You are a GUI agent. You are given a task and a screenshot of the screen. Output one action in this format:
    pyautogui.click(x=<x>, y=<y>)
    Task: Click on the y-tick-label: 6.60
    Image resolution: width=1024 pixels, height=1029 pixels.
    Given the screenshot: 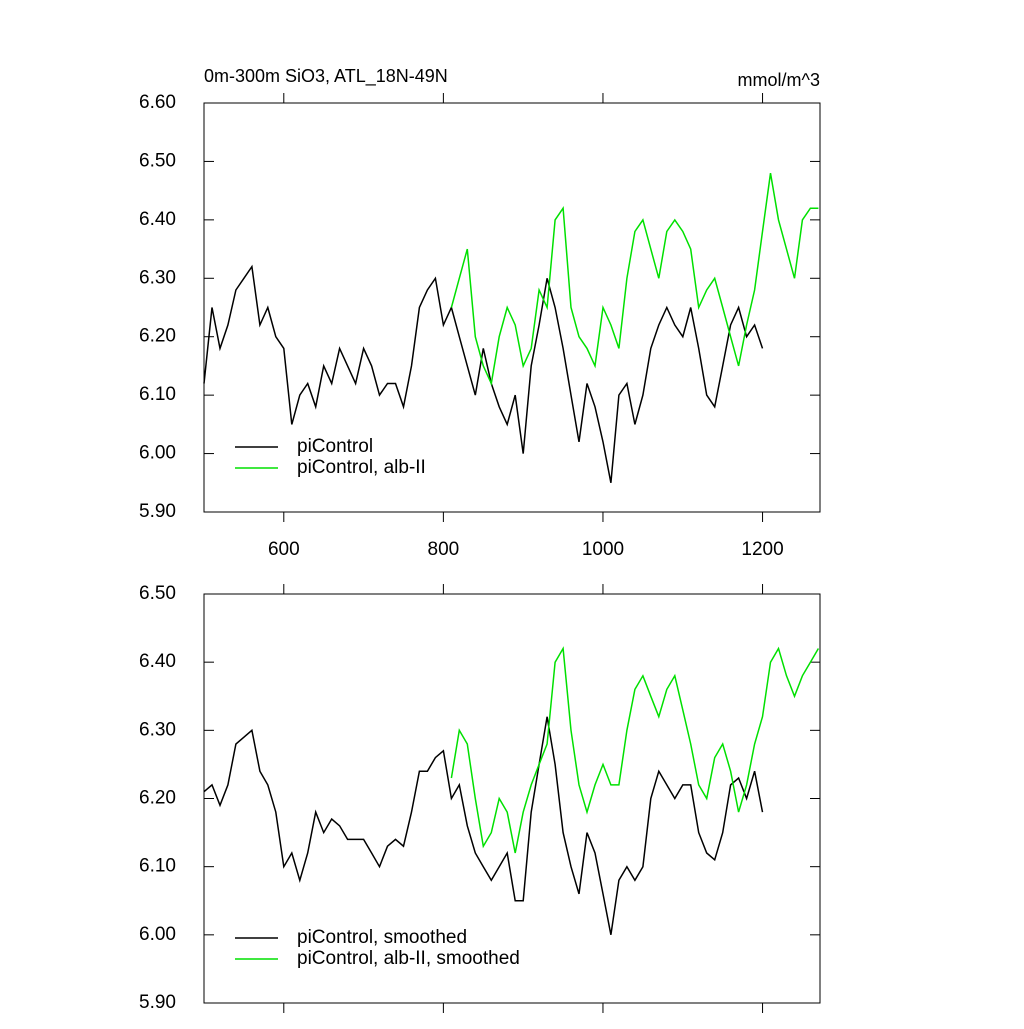 What is the action you would take?
    pyautogui.click(x=157, y=102)
    